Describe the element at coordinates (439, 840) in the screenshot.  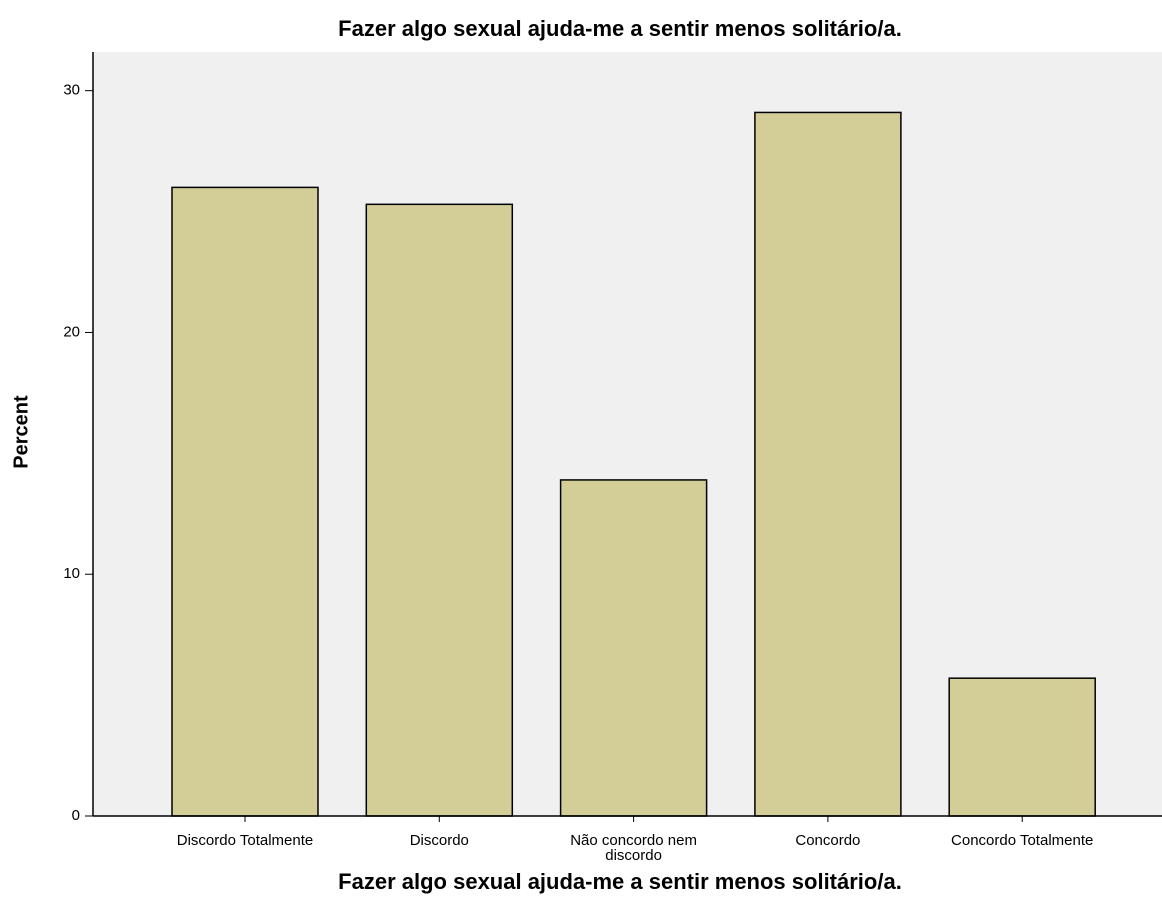
I see `x-tick-label: Discordo` at that location.